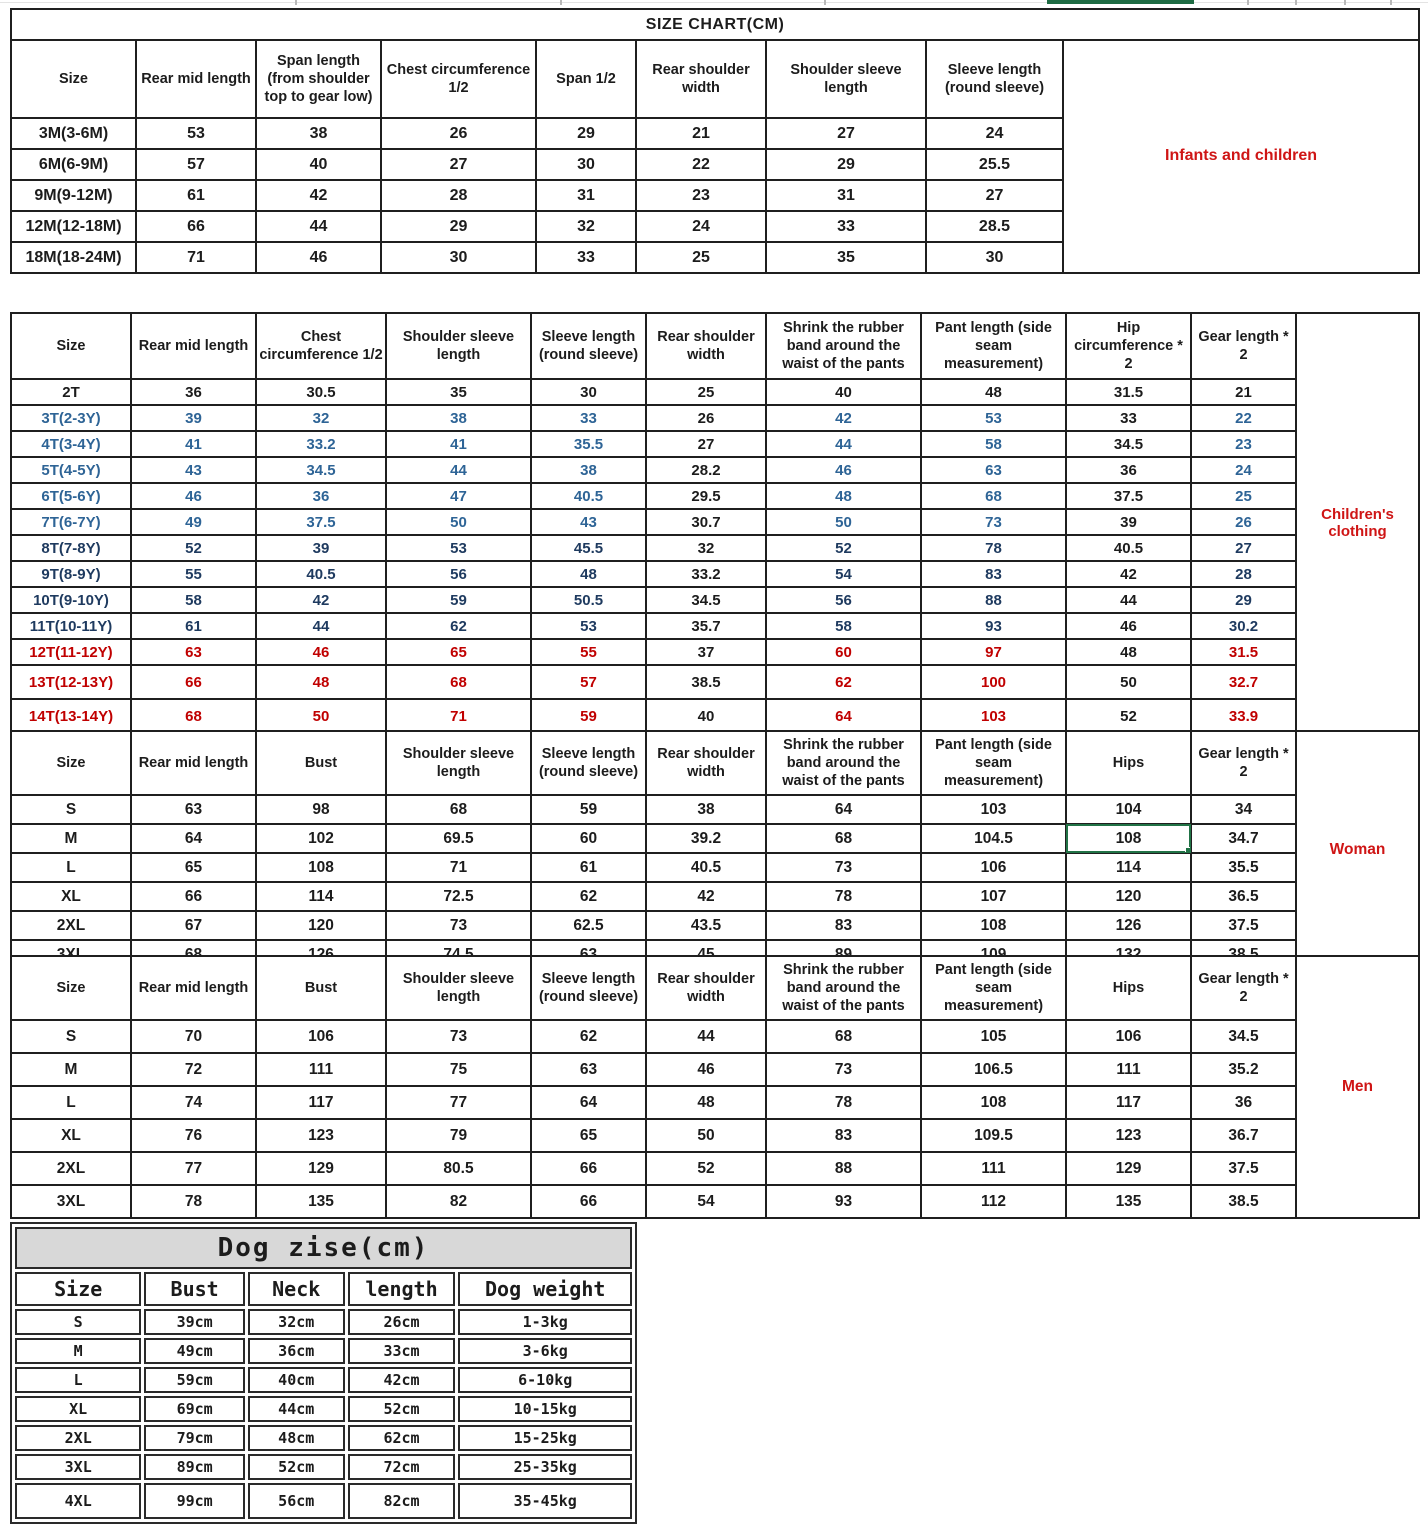 The width and height of the screenshot is (1428, 1524). I want to click on value-cell: 36.7, so click(1243, 1135).